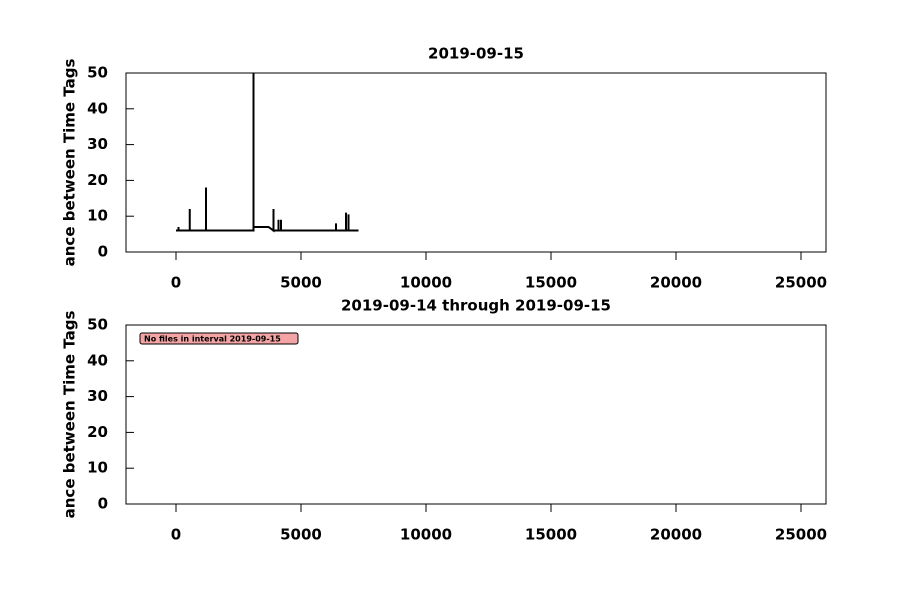 The width and height of the screenshot is (917, 594). Describe the element at coordinates (212, 339) in the screenshot. I see `annotation: No files in interval 2019-09-15` at that location.